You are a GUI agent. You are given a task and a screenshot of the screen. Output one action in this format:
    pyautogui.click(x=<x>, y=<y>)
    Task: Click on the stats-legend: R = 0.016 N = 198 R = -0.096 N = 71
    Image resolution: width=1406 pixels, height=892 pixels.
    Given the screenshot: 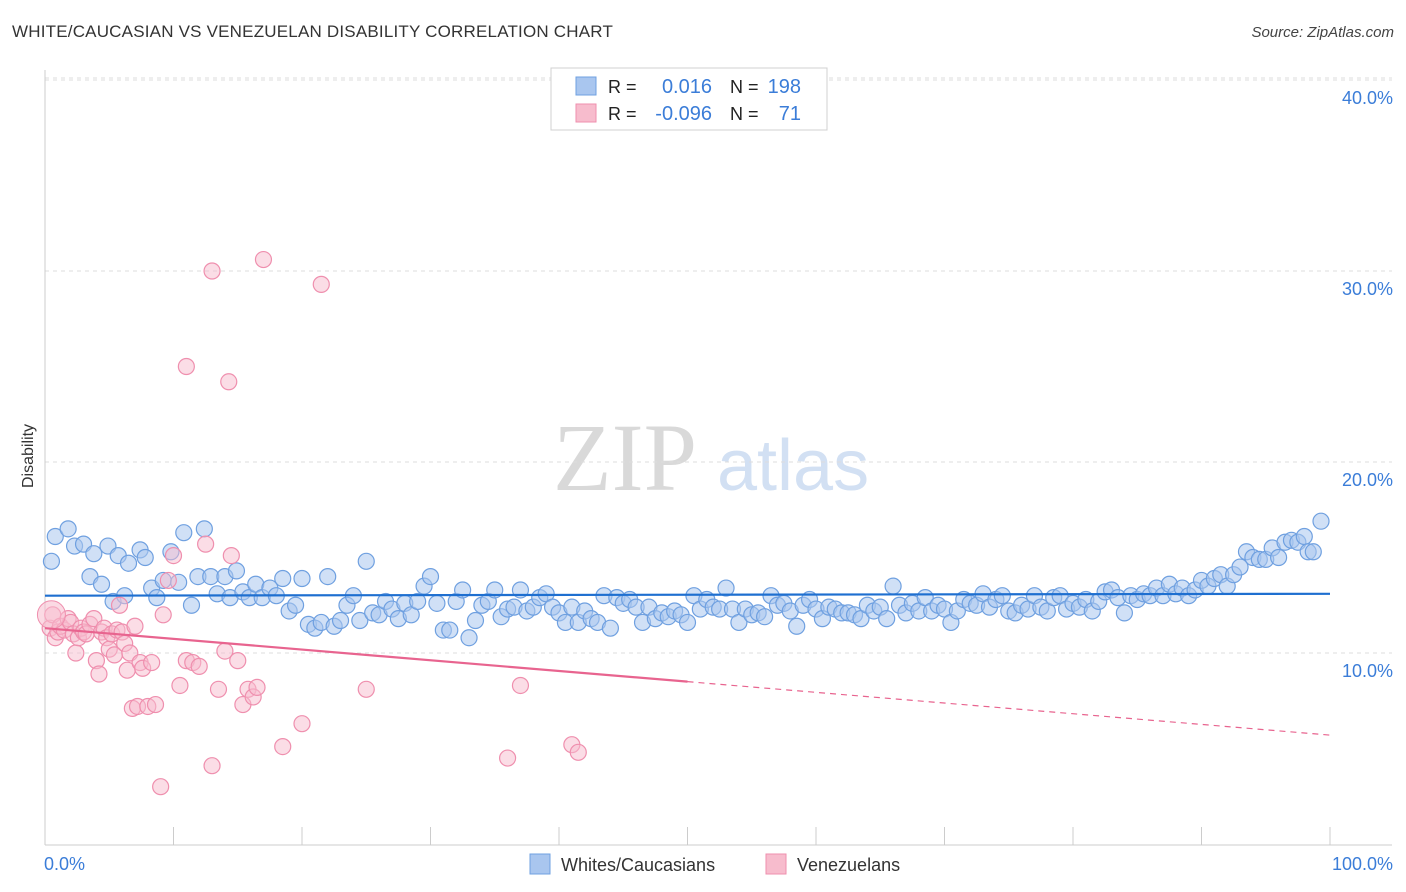 What is the action you would take?
    pyautogui.click(x=689, y=99)
    